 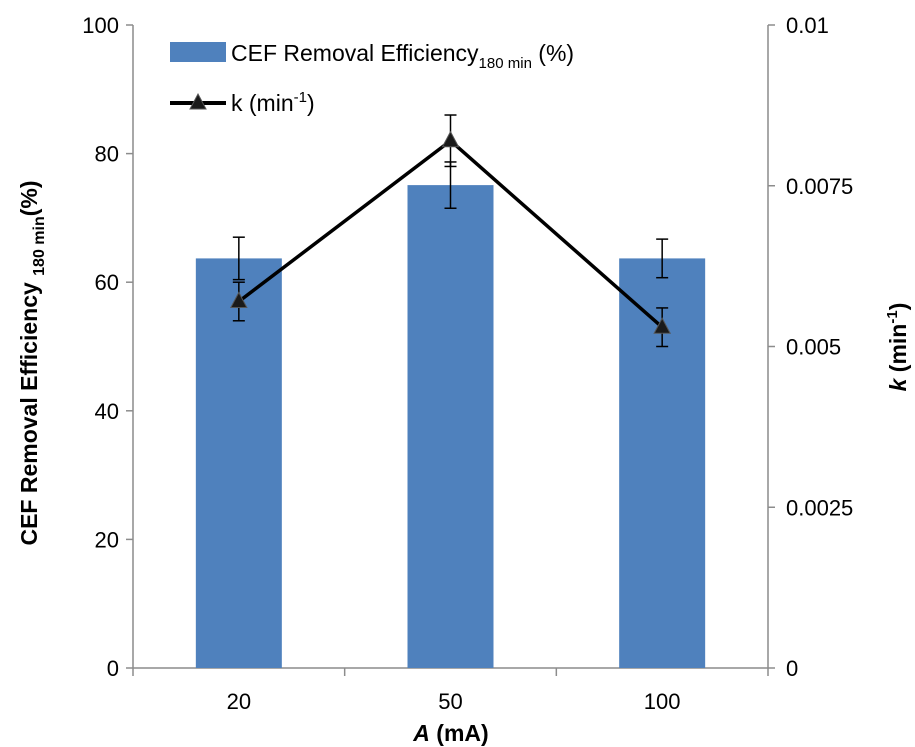 What do you see at coordinates (107, 282) in the screenshot?
I see `y-left-tick-label: 60` at bounding box center [107, 282].